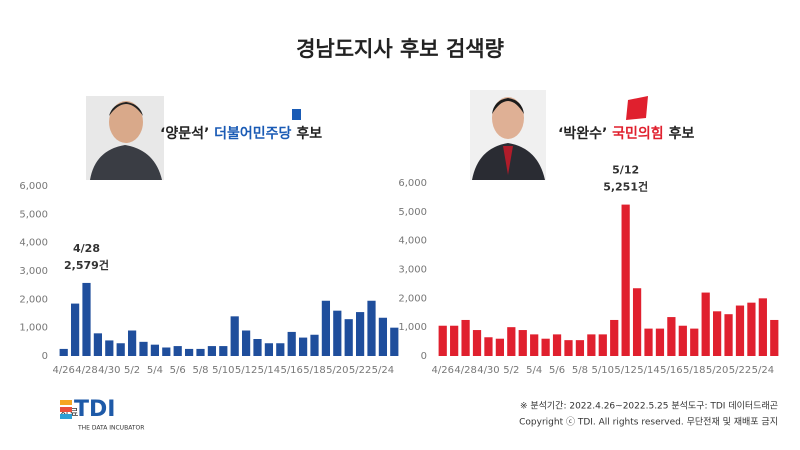 This screenshot has height=450, width=800. I want to click on y-tick-label: 4,000, so click(33, 243).